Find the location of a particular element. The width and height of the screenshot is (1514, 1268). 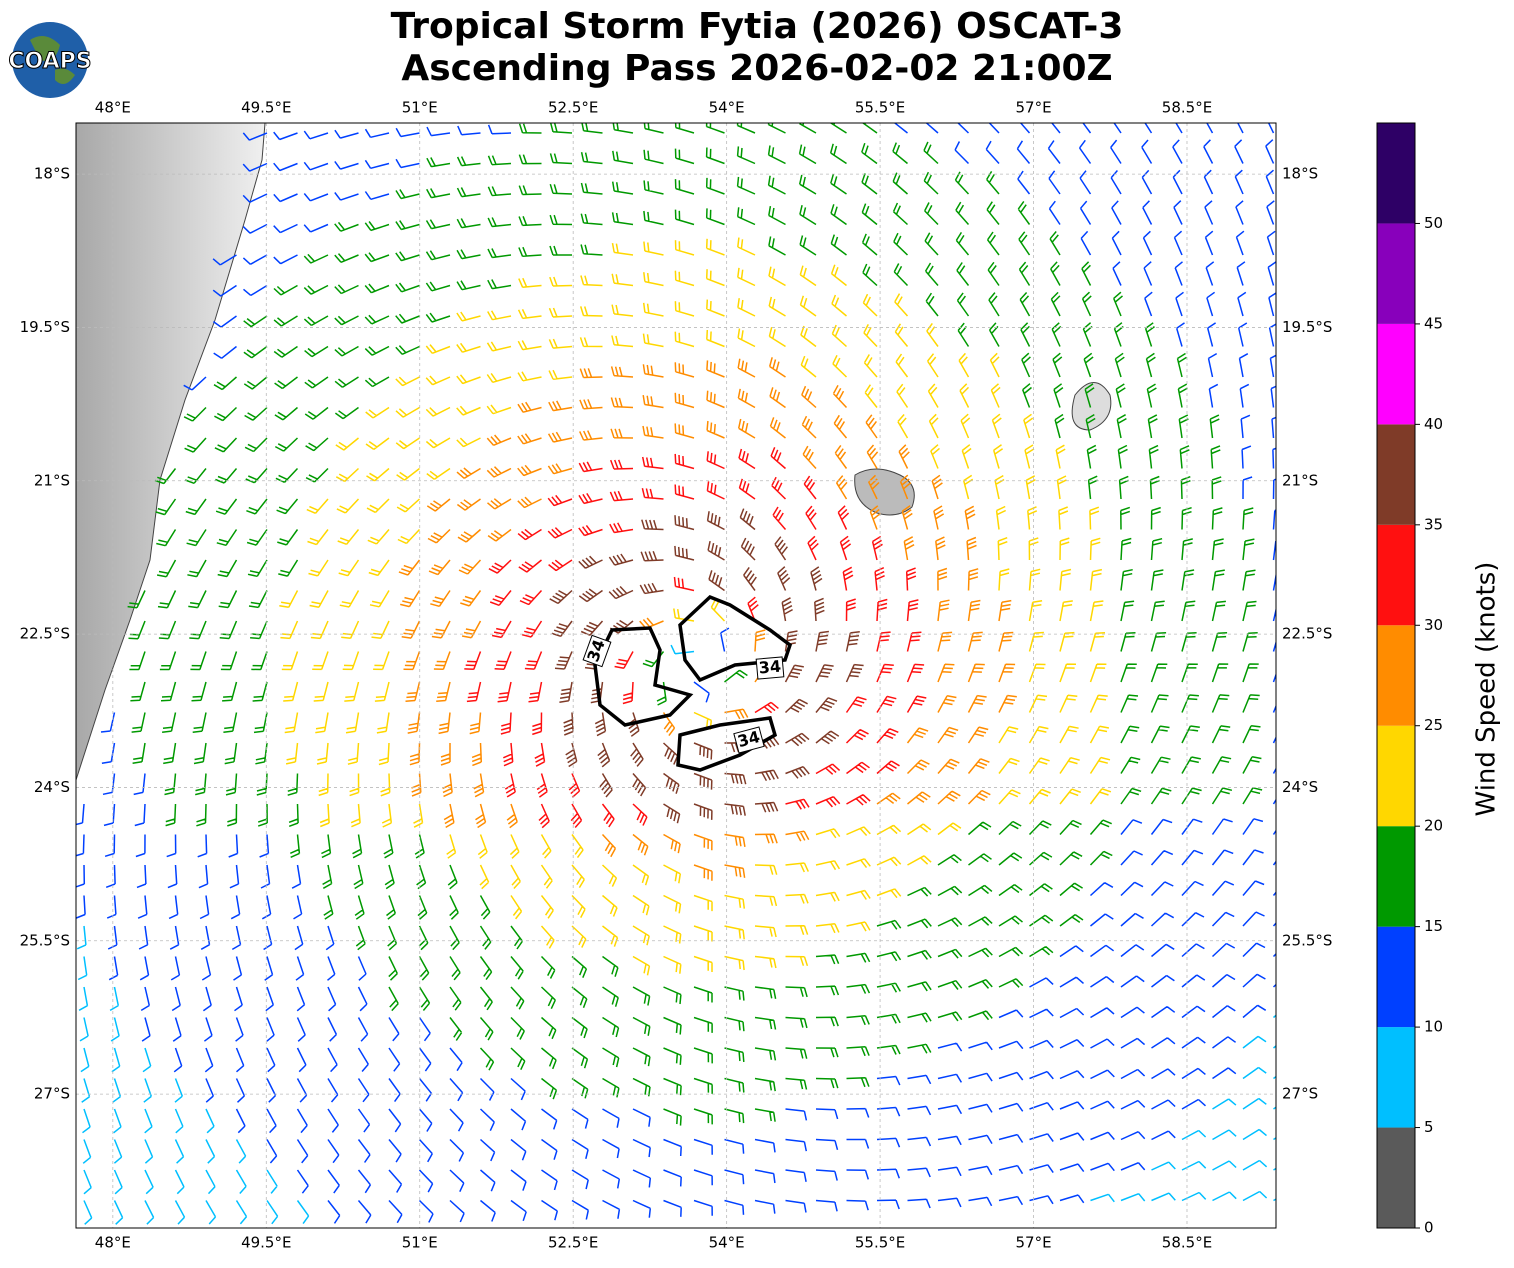

mauritius is located at coordinates (1091, 406).